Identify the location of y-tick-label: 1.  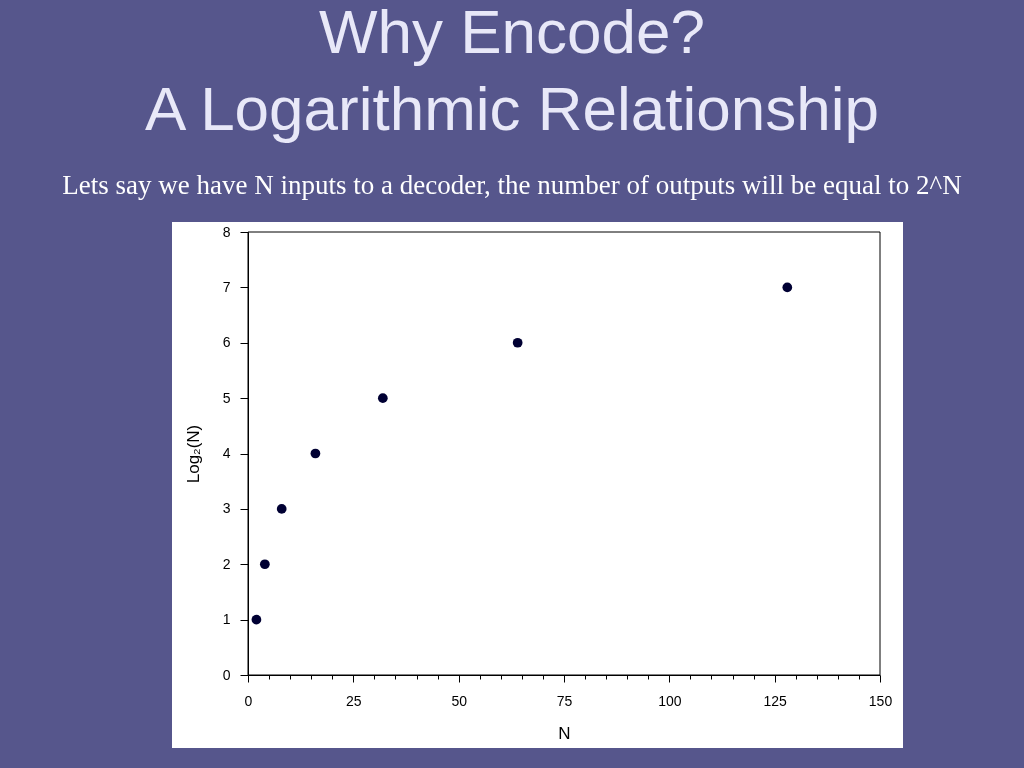
(226, 619).